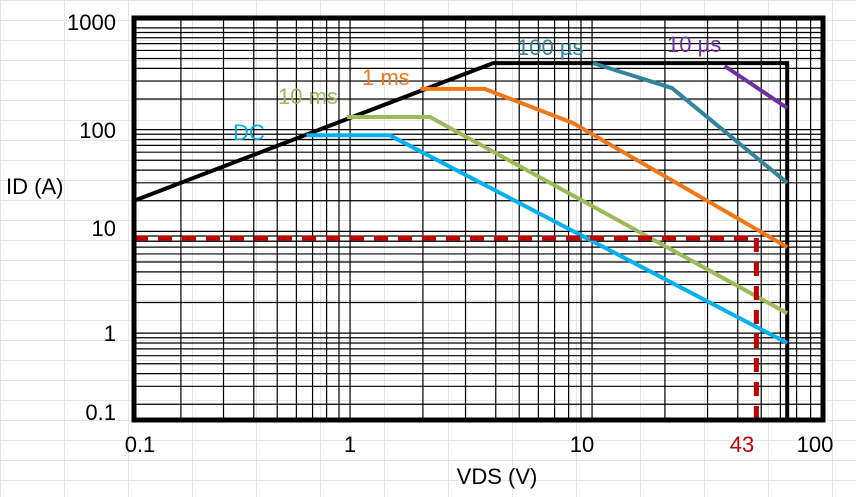 The height and width of the screenshot is (497, 856). What do you see at coordinates (550, 47) in the screenshot?
I see `series-label-100-us: 100 µs` at bounding box center [550, 47].